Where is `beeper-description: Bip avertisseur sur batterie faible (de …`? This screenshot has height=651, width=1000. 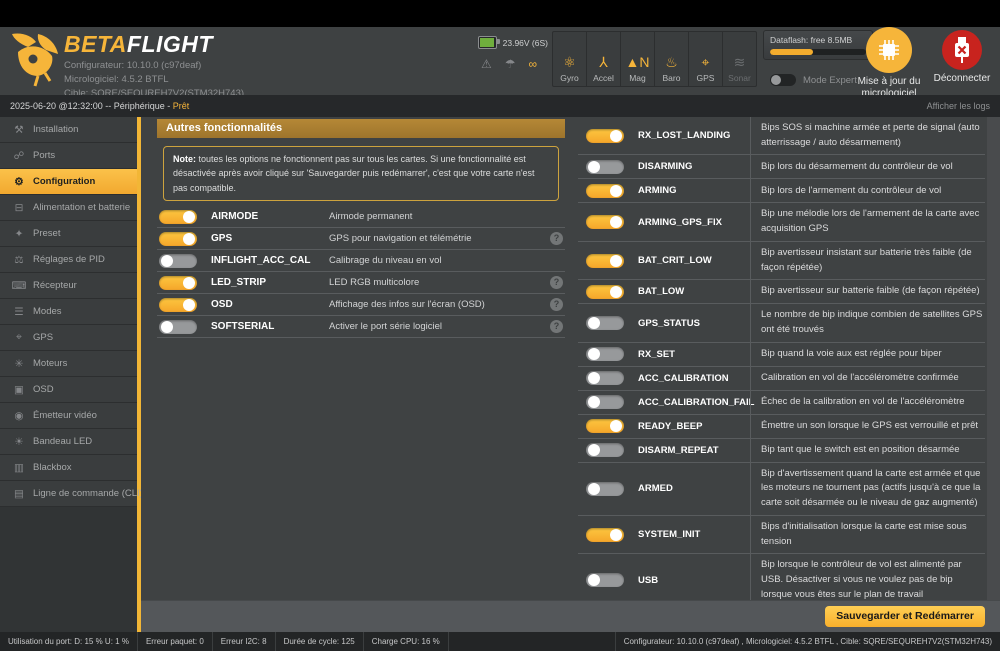 beeper-description: Bip avertisseur sur batterie faible (de … is located at coordinates (867, 292).